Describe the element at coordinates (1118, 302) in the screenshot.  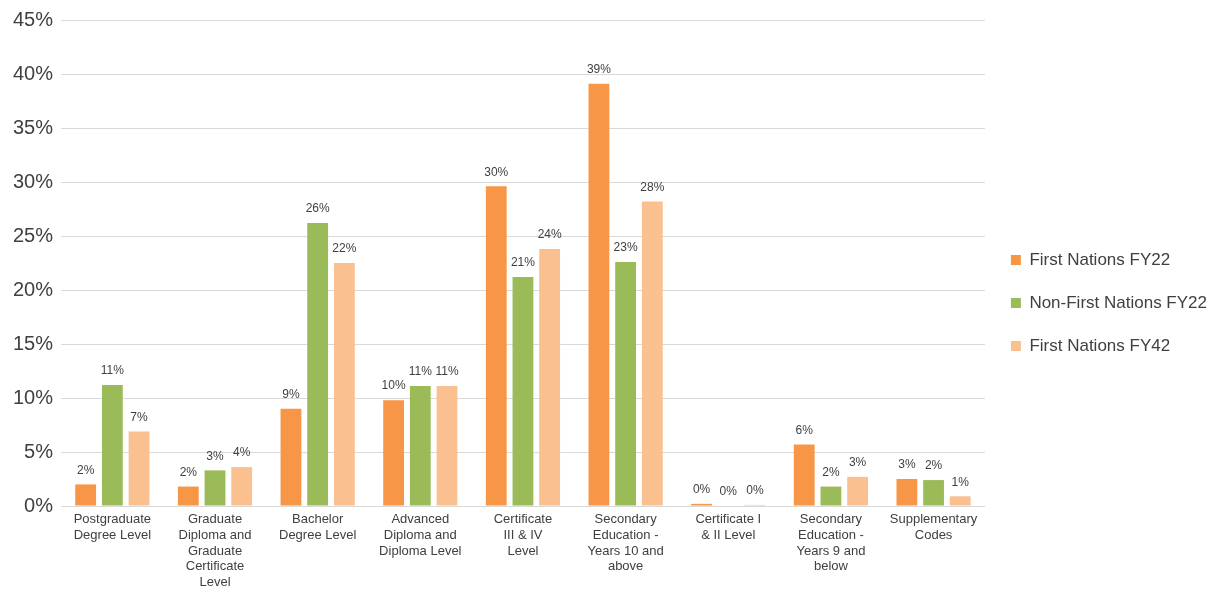
I see `legend-label: Non-First Nations FY22` at that location.